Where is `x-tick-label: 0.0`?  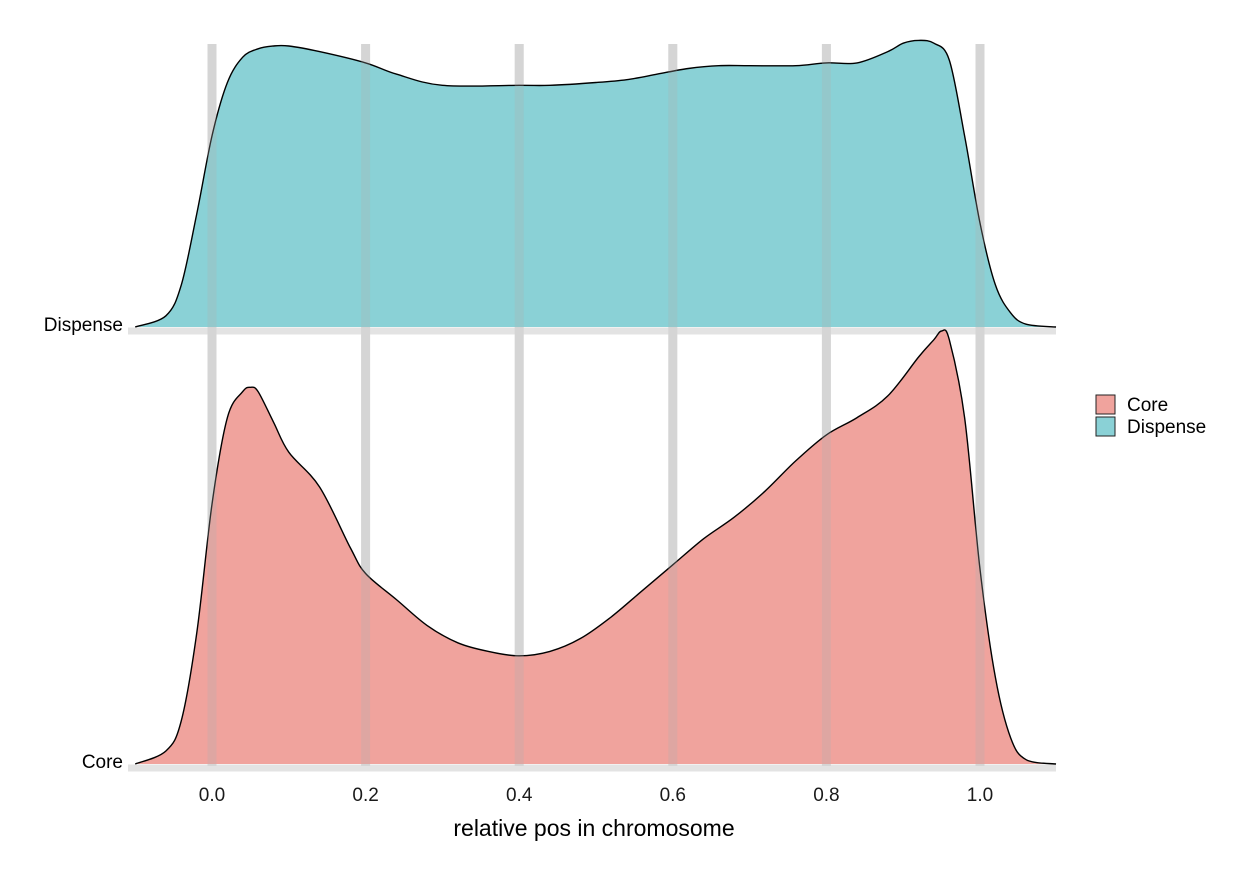
x-tick-label: 0.0 is located at coordinates (212, 795).